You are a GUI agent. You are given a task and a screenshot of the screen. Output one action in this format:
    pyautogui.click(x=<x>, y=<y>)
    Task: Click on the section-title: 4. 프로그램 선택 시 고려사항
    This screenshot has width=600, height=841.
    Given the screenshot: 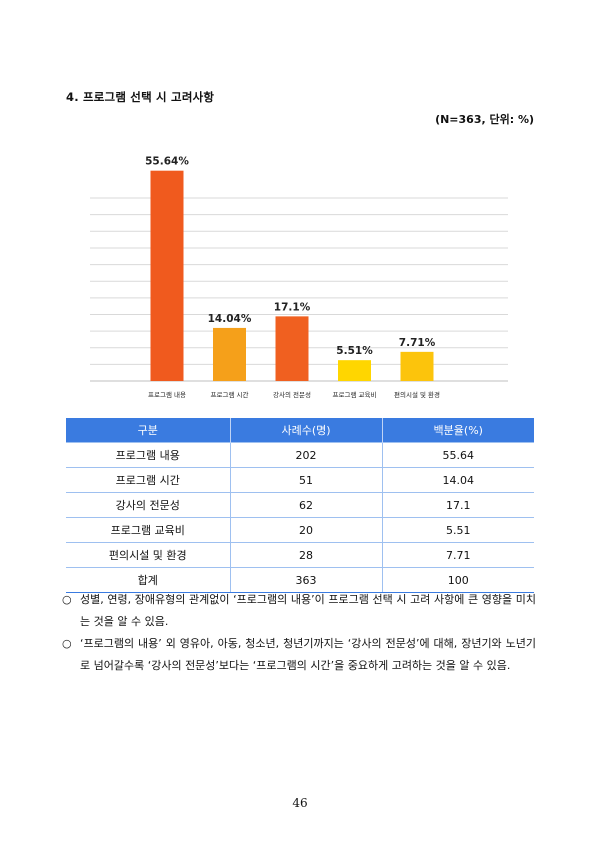 What is the action you would take?
    pyautogui.click(x=140, y=97)
    